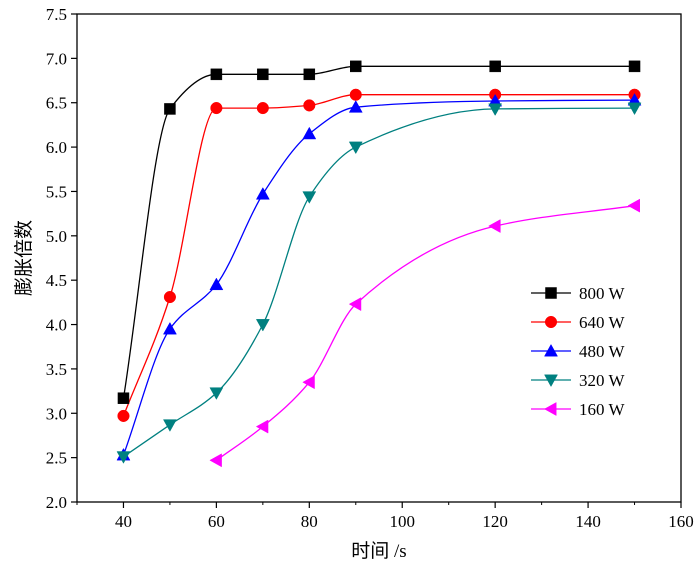 This screenshot has height=573, width=700. What do you see at coordinates (551, 293) in the screenshot?
I see `legend-marker-800w` at bounding box center [551, 293].